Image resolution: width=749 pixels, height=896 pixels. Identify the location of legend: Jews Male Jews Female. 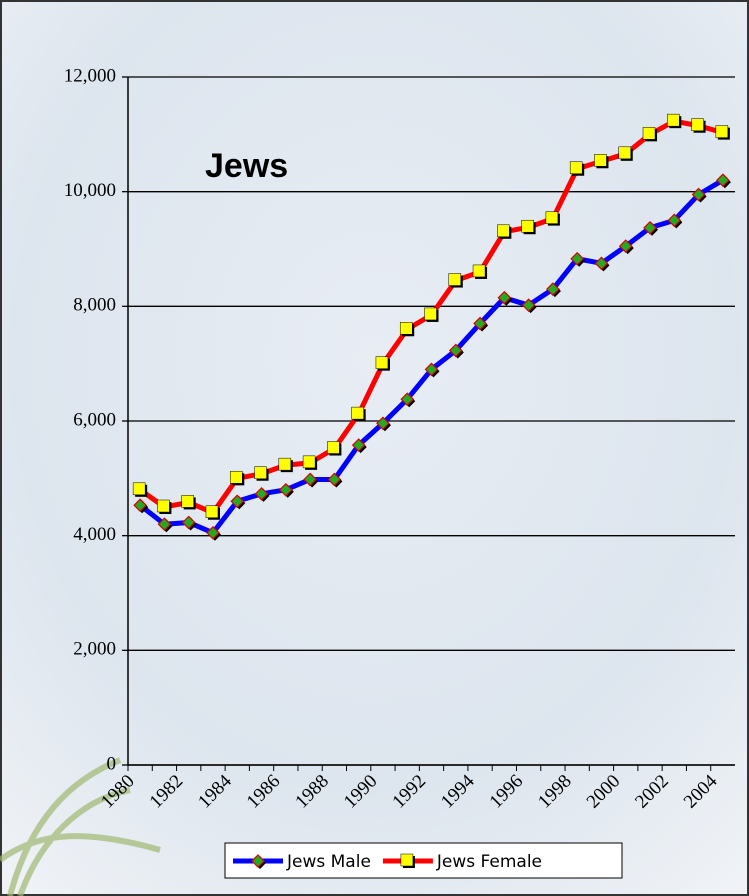
(423, 860).